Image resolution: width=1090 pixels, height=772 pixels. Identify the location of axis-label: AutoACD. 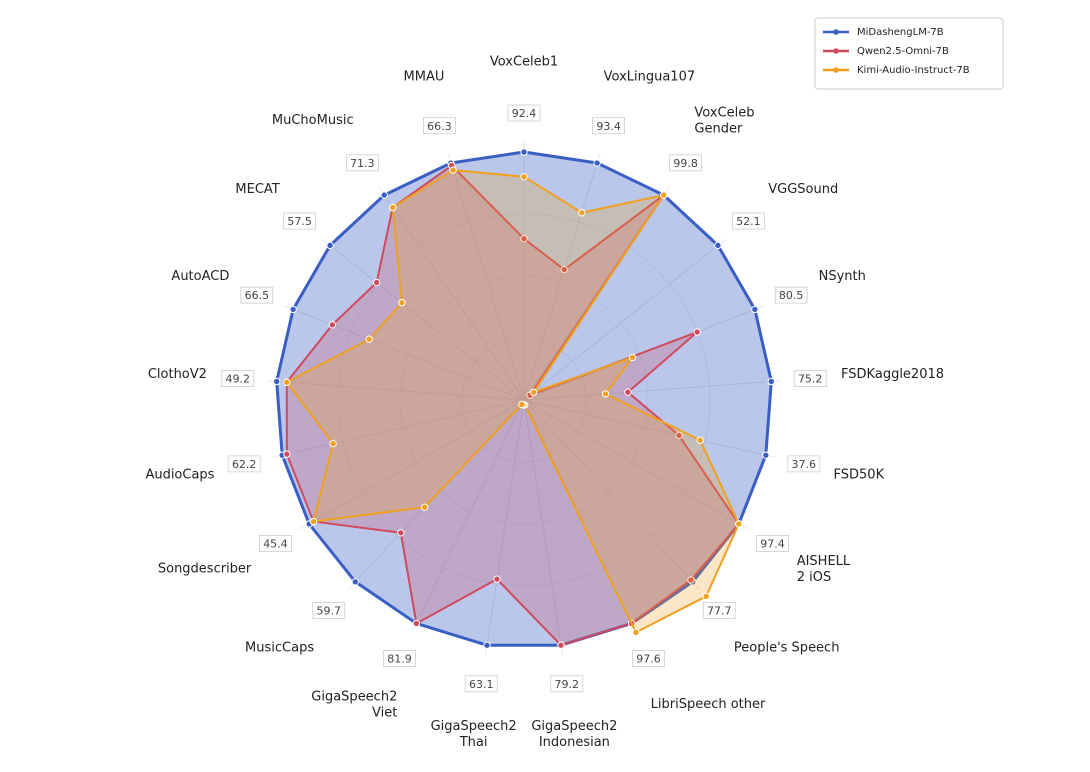
(200, 276).